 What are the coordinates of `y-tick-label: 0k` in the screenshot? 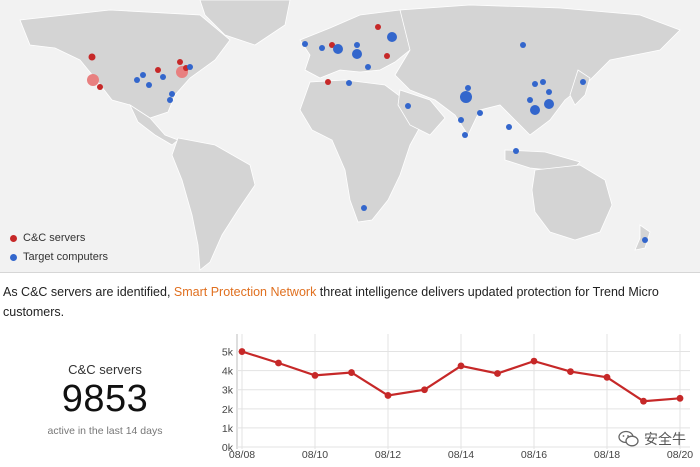 It's located at (228, 448).